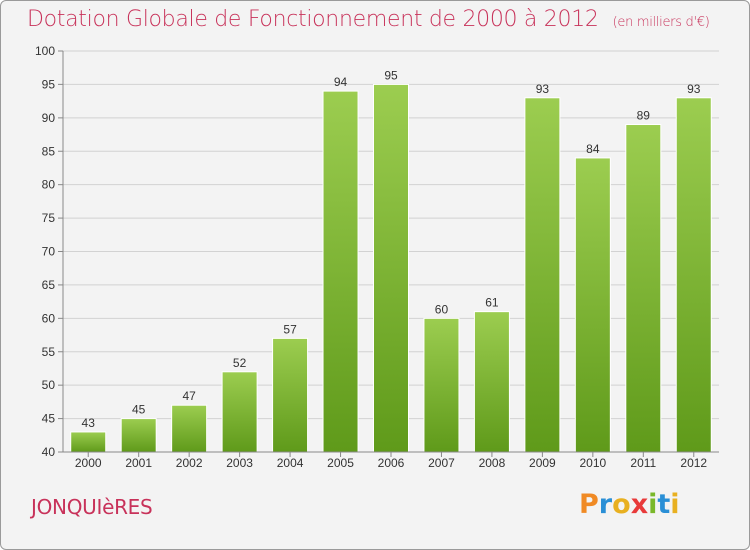 The height and width of the screenshot is (550, 750). What do you see at coordinates (239, 412) in the screenshot?
I see `bar-2003` at bounding box center [239, 412].